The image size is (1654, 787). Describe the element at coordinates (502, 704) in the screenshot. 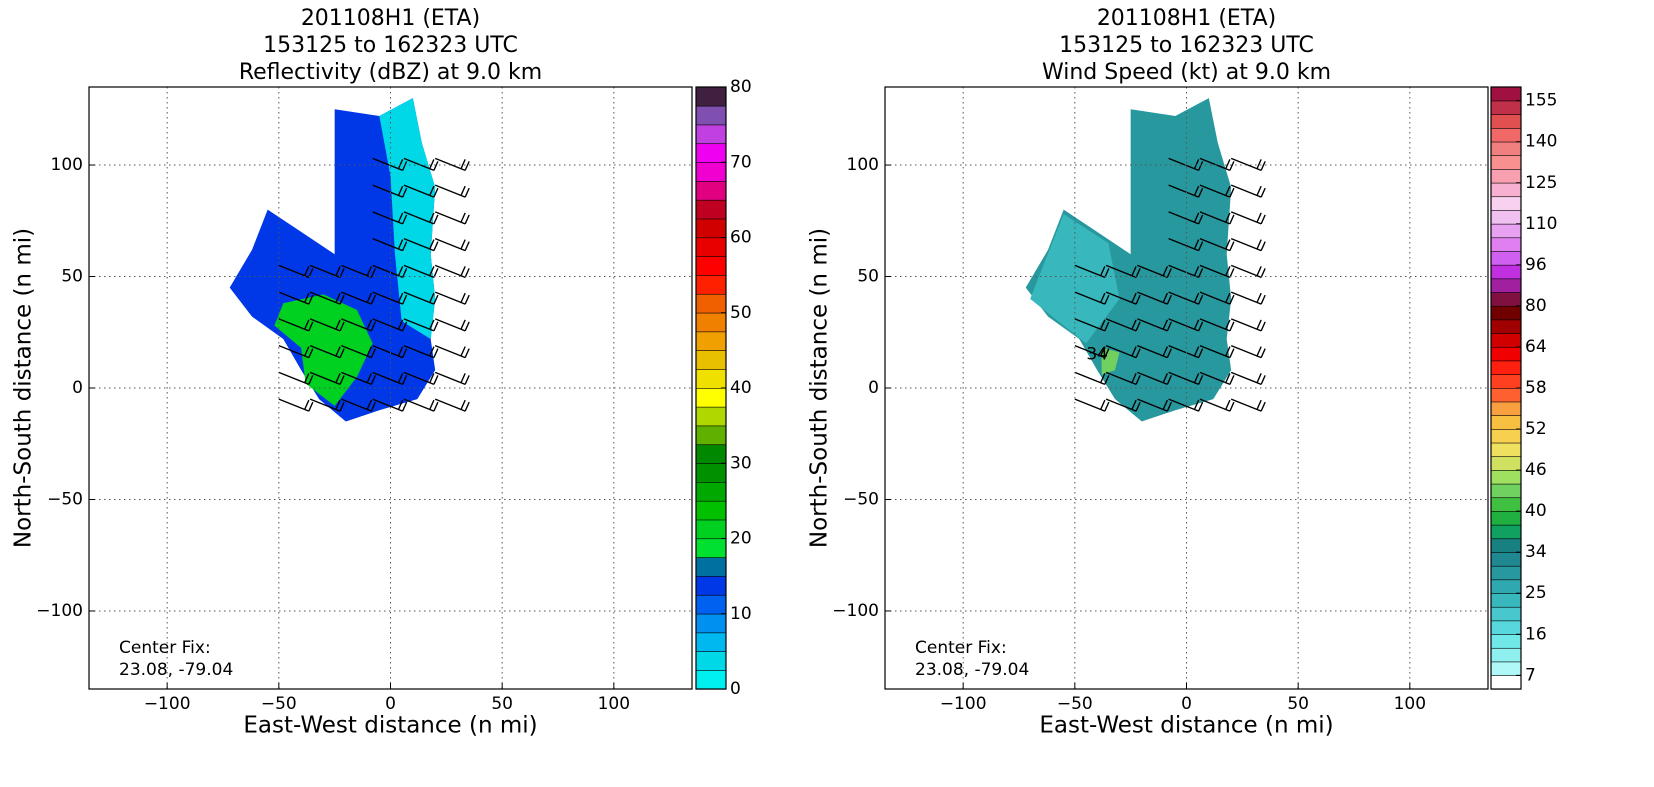

I see `x-tick-label: 50` at that location.